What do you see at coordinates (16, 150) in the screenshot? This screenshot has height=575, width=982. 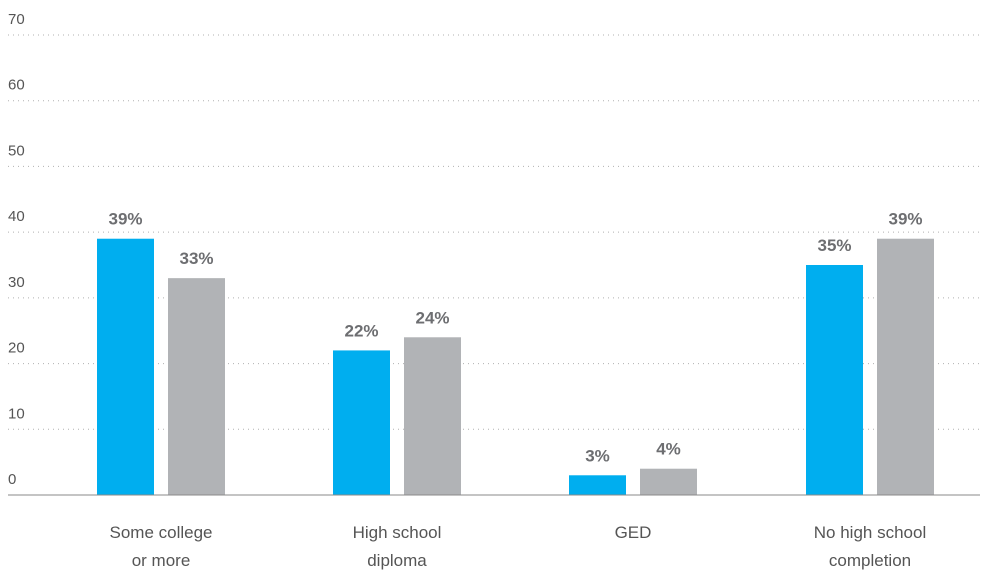 I see `y-tick-label: 50` at bounding box center [16, 150].